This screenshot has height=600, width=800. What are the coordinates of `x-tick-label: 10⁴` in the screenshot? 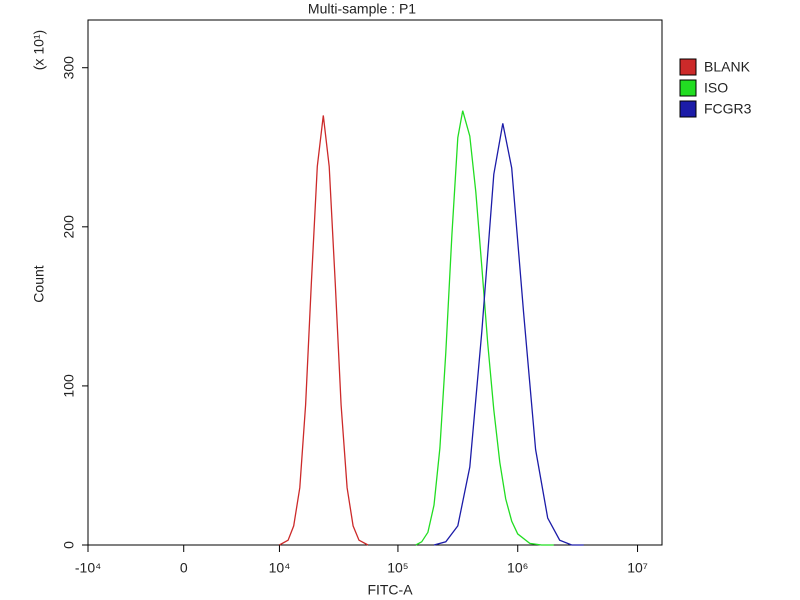 It's located at (280, 568).